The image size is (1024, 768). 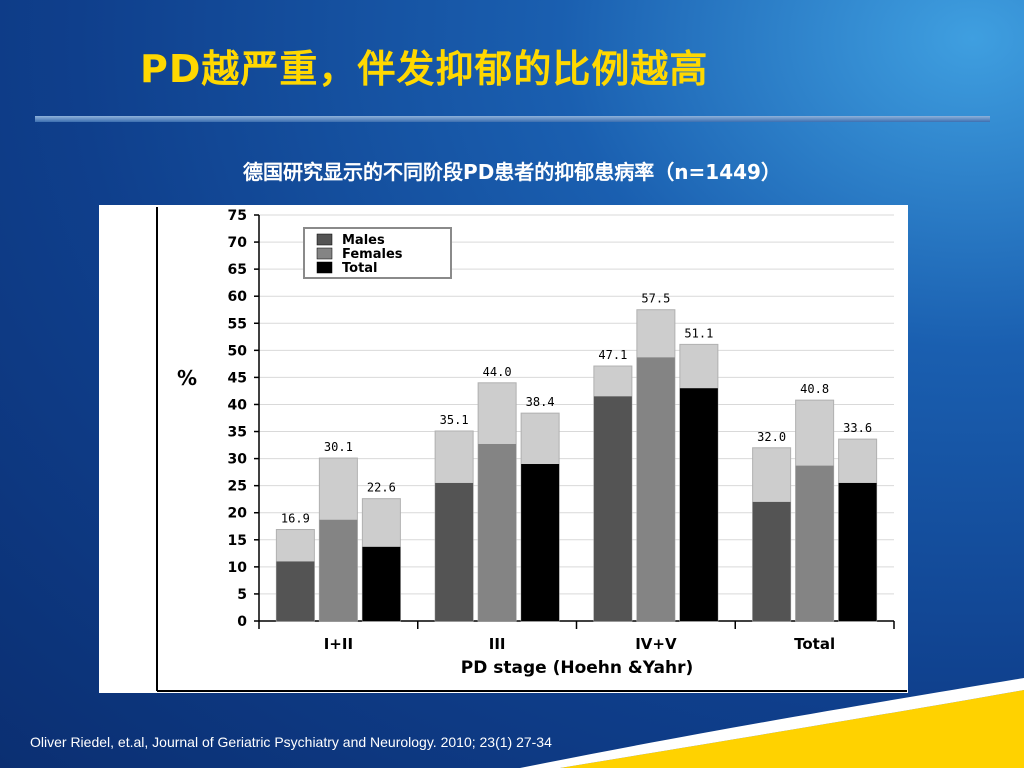 What do you see at coordinates (655, 299) in the screenshot?
I see `bar-value-label: 57.5` at bounding box center [655, 299].